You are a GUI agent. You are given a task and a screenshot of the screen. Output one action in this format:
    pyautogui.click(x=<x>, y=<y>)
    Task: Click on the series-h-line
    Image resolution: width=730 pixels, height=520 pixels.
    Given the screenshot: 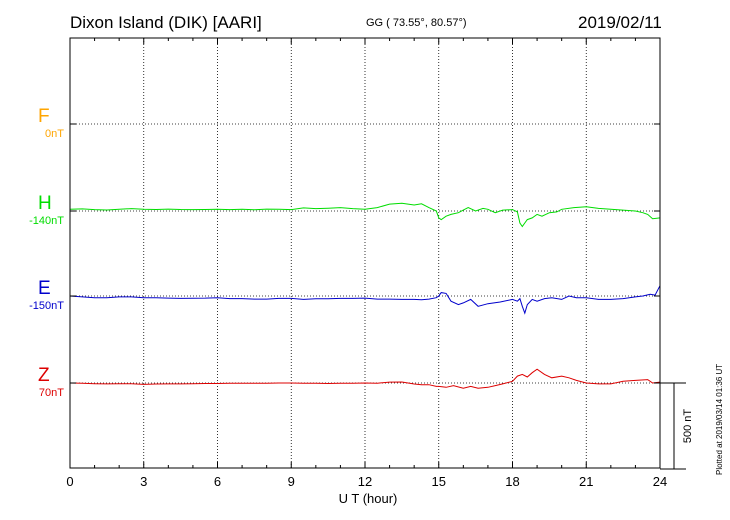 What is the action you would take?
    pyautogui.click(x=365, y=215)
    